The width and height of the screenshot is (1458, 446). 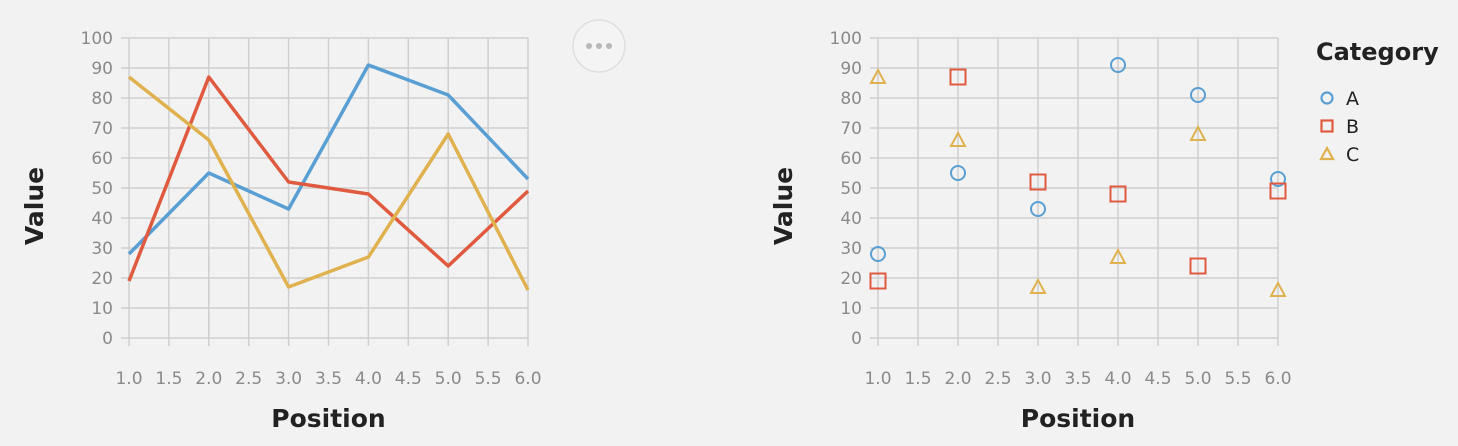 I want to click on series-b, so click(x=1078, y=179).